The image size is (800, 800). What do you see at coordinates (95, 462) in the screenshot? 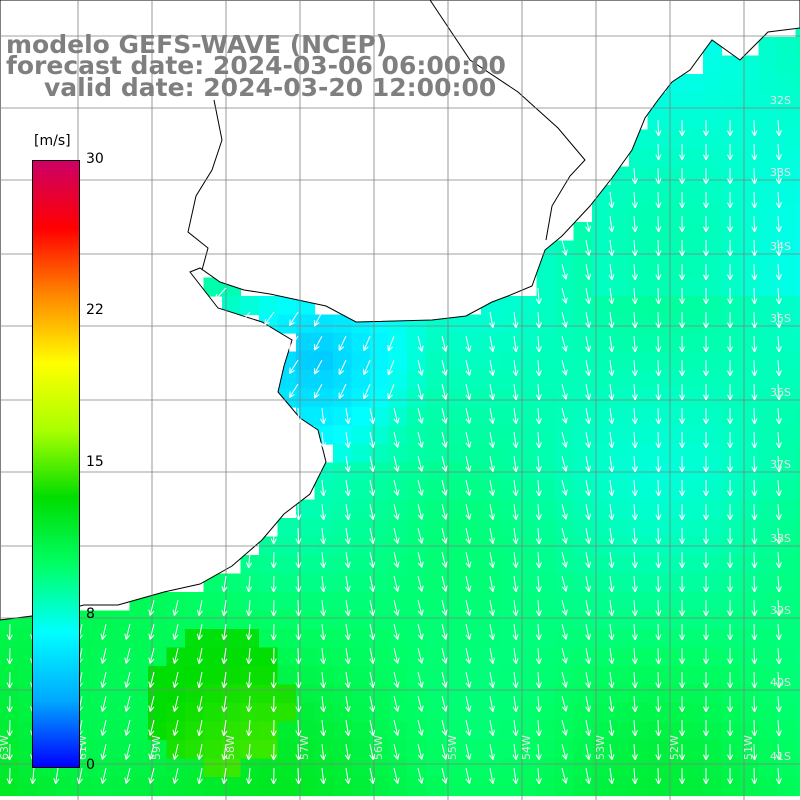
I see `colorbar-tick-label: 15` at bounding box center [95, 462].